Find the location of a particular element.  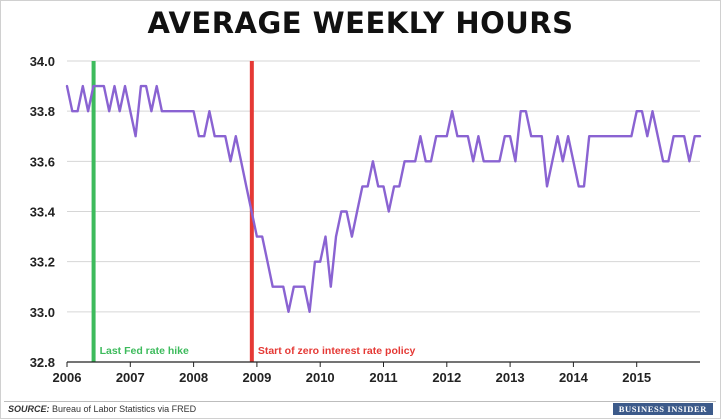

y-tick-label: 33.8 is located at coordinates (42, 111).